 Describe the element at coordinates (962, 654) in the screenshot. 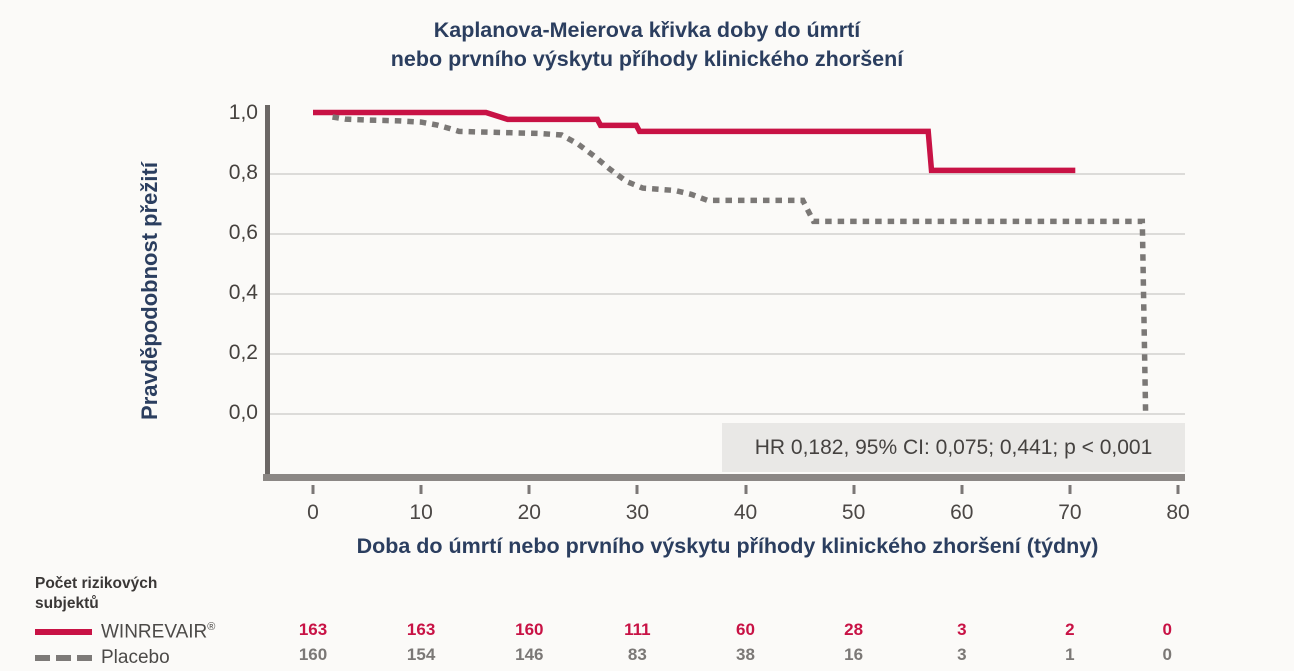

I see `risk-placebo-week60: 3` at that location.